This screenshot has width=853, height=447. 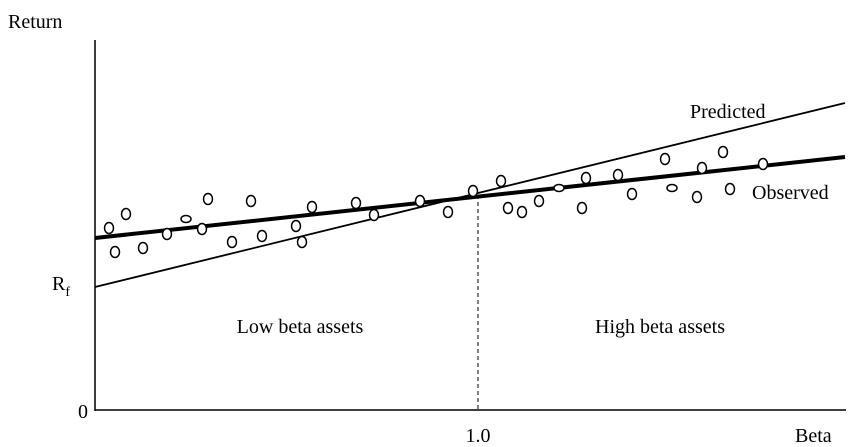 I want to click on predicted-label: Predicted, so click(x=728, y=112).